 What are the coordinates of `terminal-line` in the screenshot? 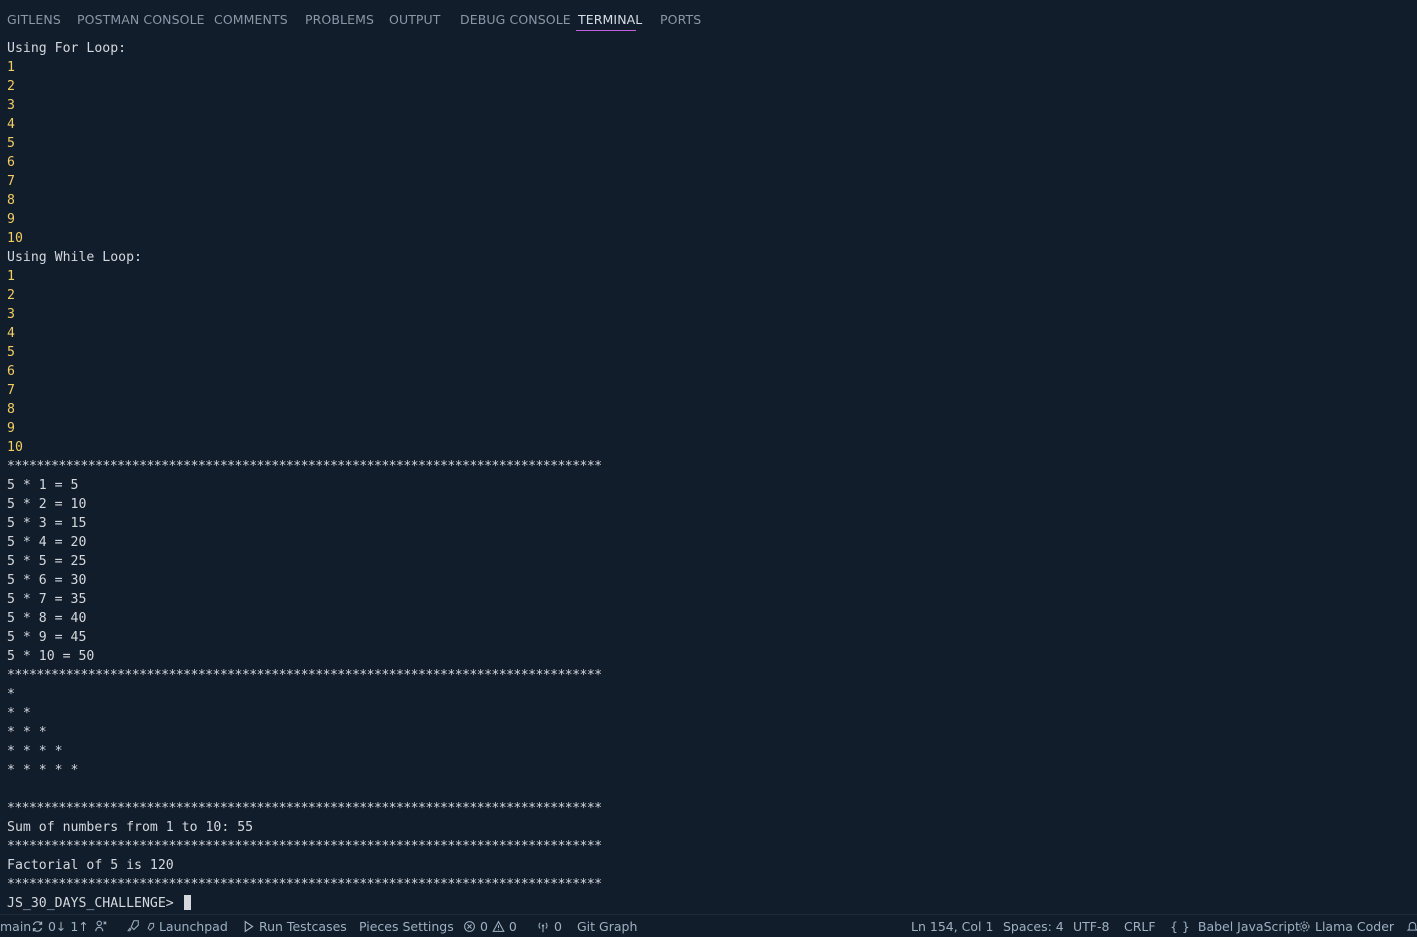 It's located at (712, 789).